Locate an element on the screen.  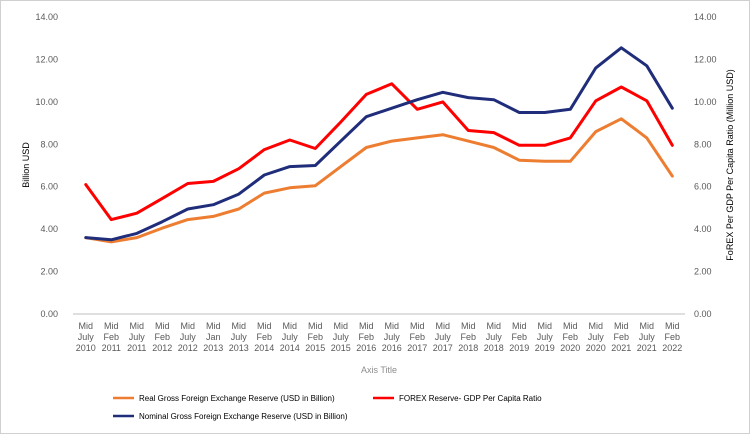
left-tick-label: 14.00 is located at coordinates (46, 17).